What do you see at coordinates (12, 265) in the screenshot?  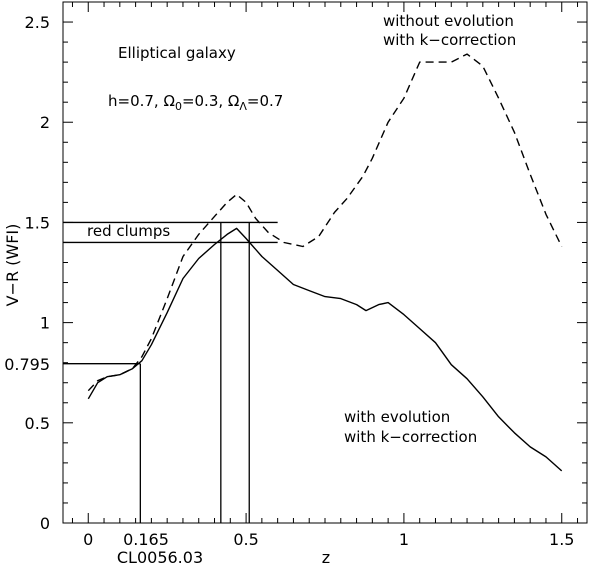 I see `y-axis-title: V−R (WFI)` at bounding box center [12, 265].